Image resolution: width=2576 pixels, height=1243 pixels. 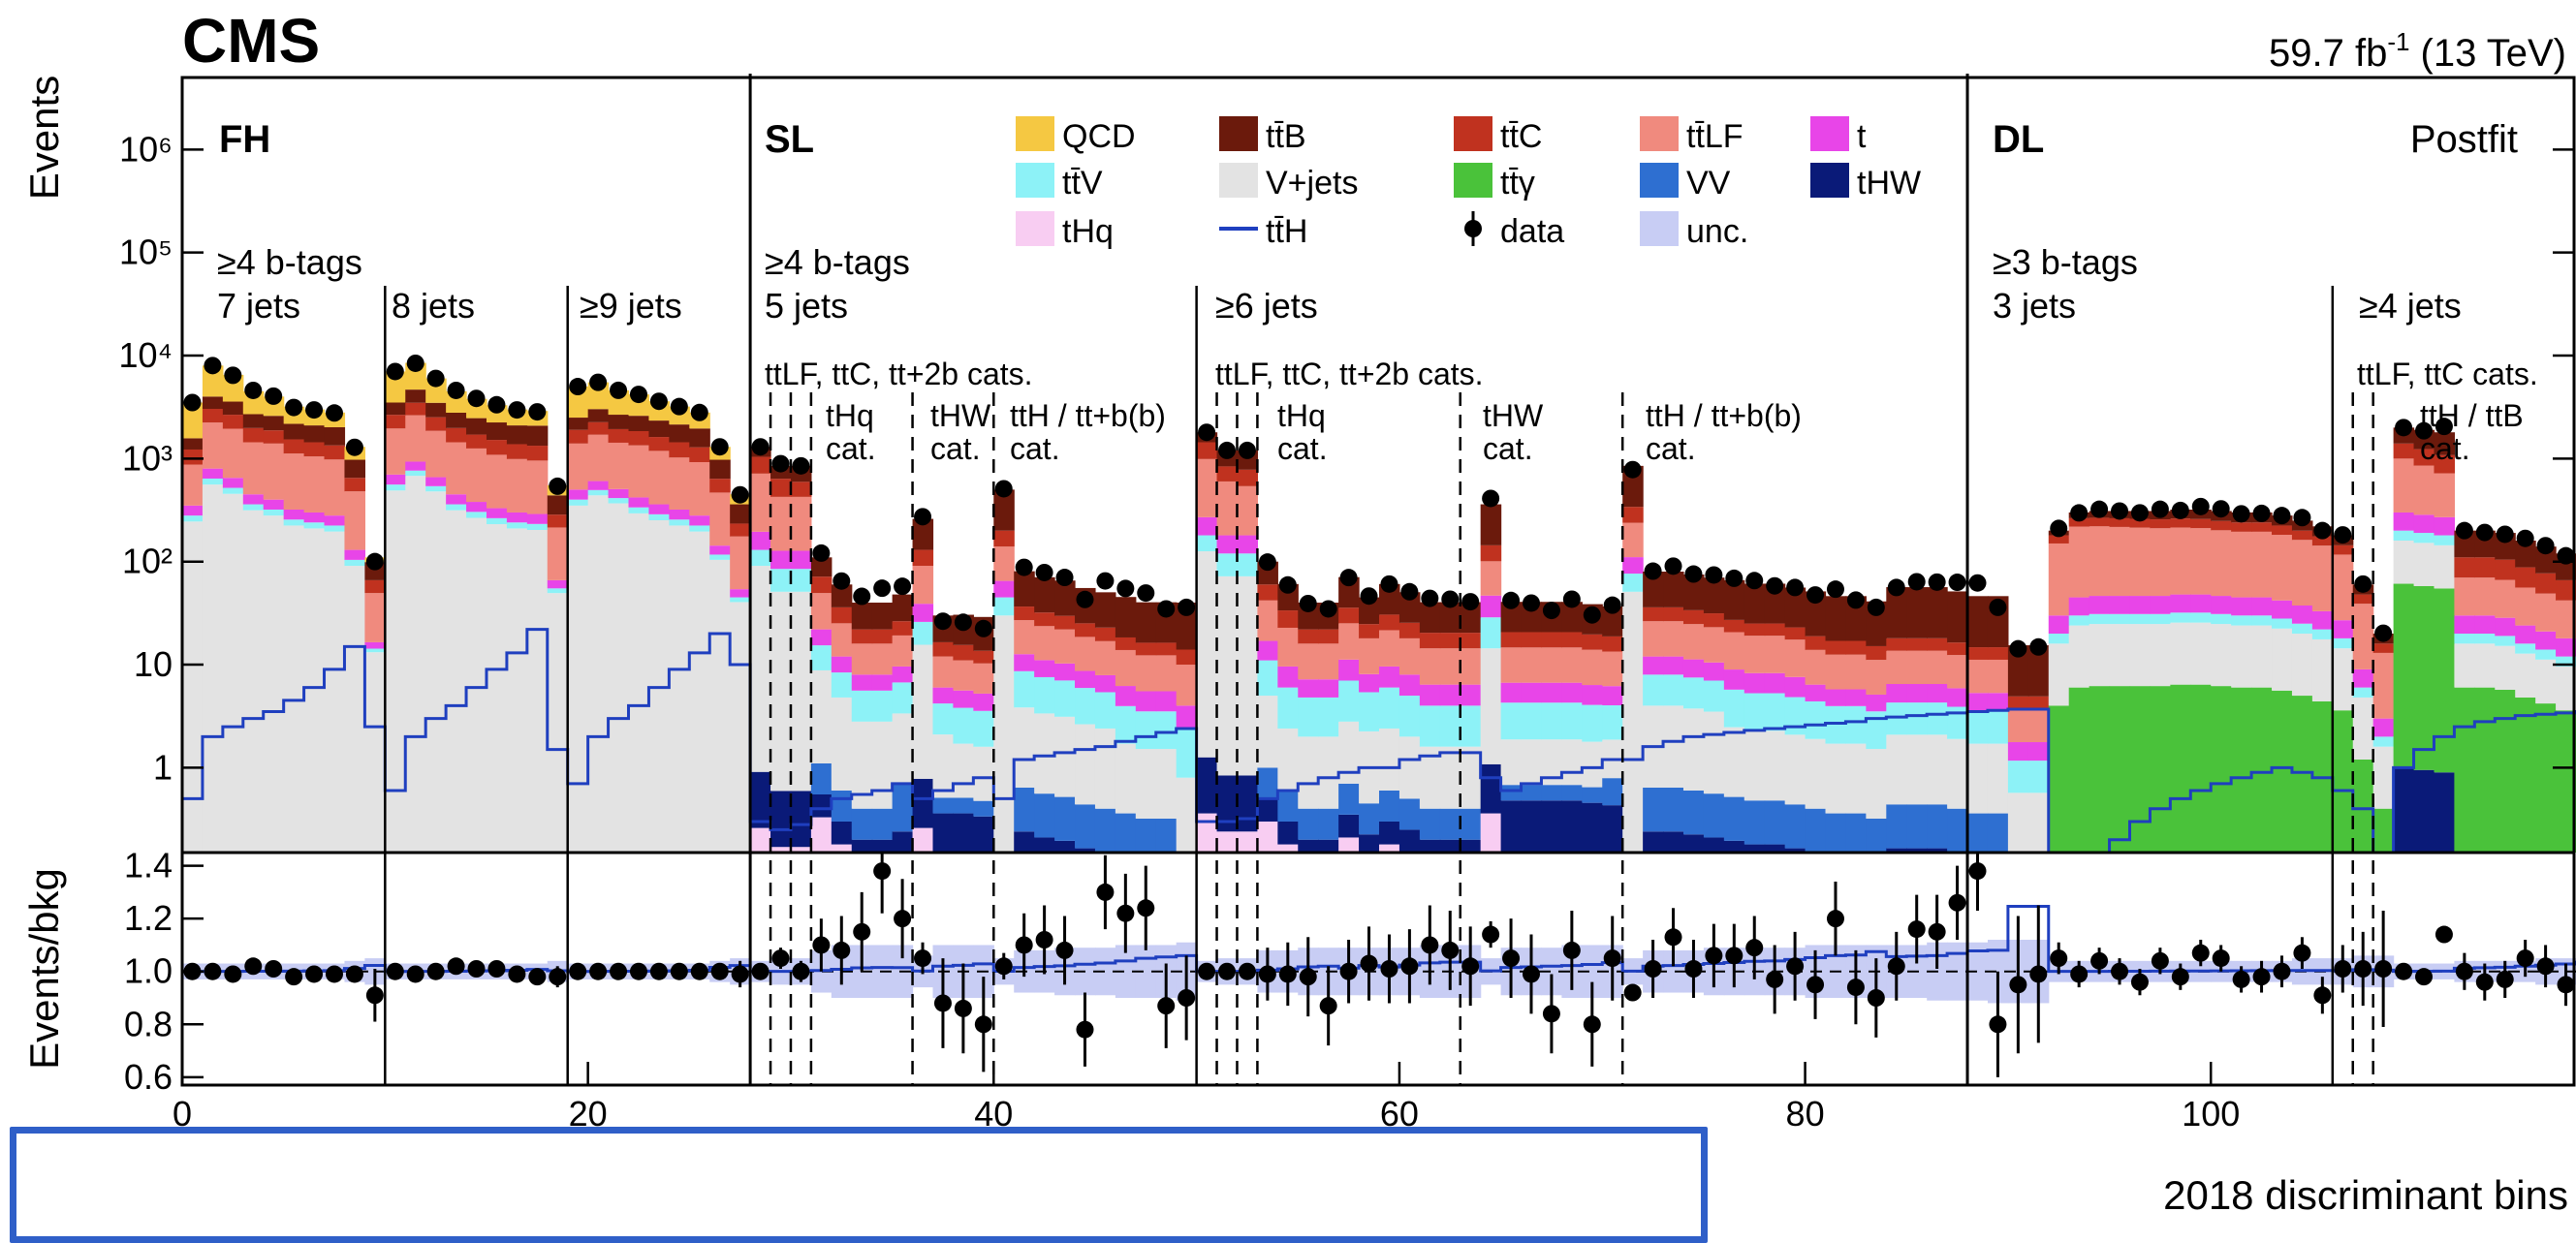 What do you see at coordinates (537, 691) in the screenshot?
I see `stack-bar-V+jets-17` at bounding box center [537, 691].